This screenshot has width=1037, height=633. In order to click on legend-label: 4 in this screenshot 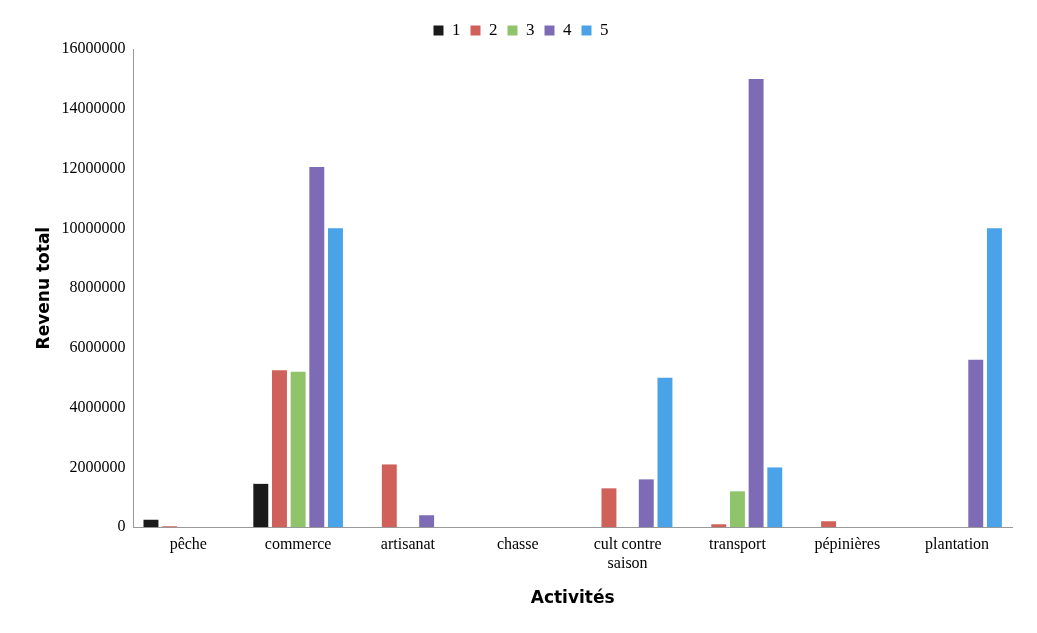, I will do `click(567, 29)`.